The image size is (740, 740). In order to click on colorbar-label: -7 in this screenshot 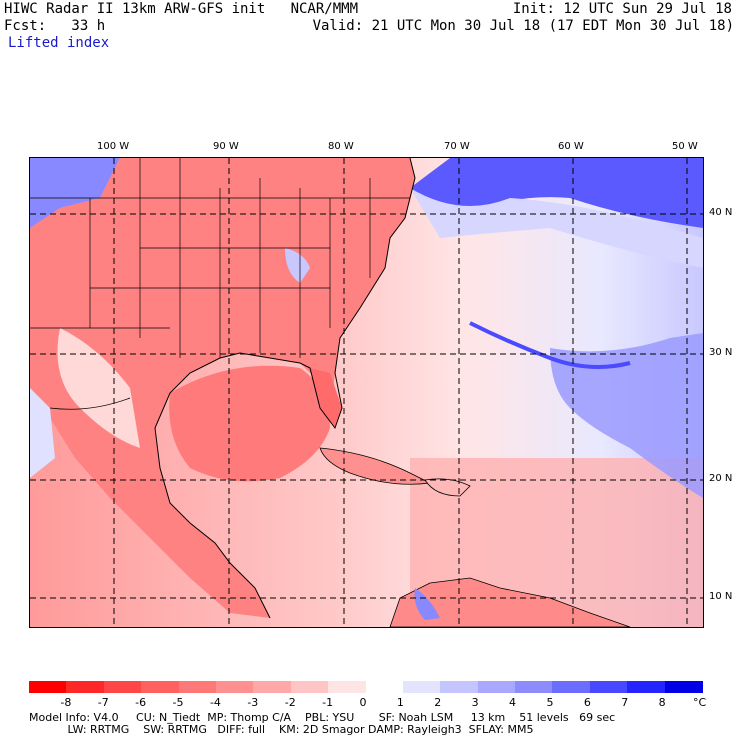, I will do `click(103, 702)`.